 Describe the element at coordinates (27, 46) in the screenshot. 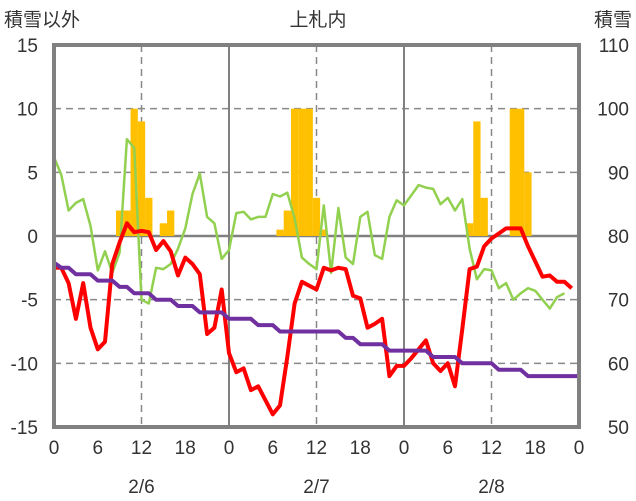

I see `left-tick-label: 15` at that location.